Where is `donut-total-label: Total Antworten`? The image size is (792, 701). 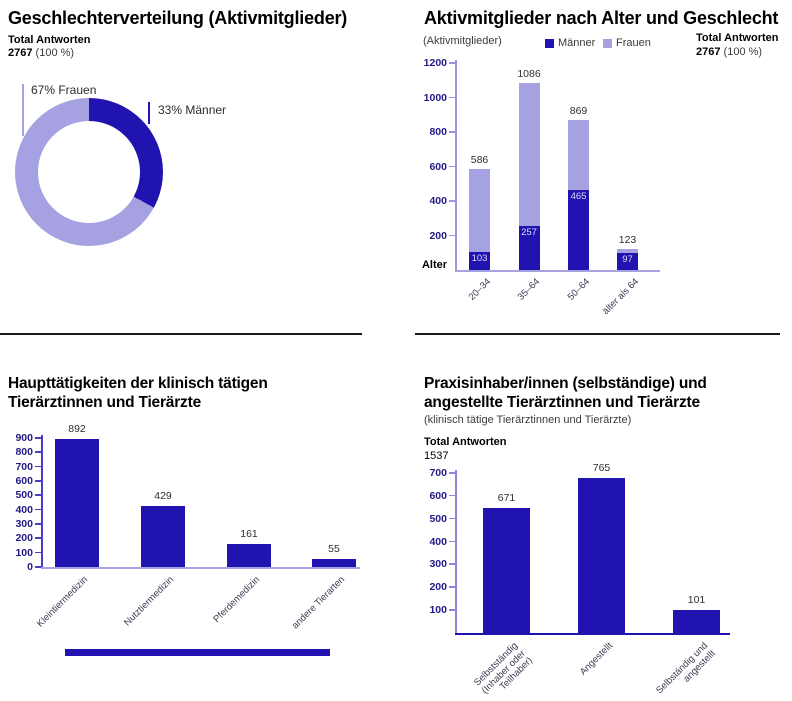 donut-total-label: Total Antworten is located at coordinates (49, 40).